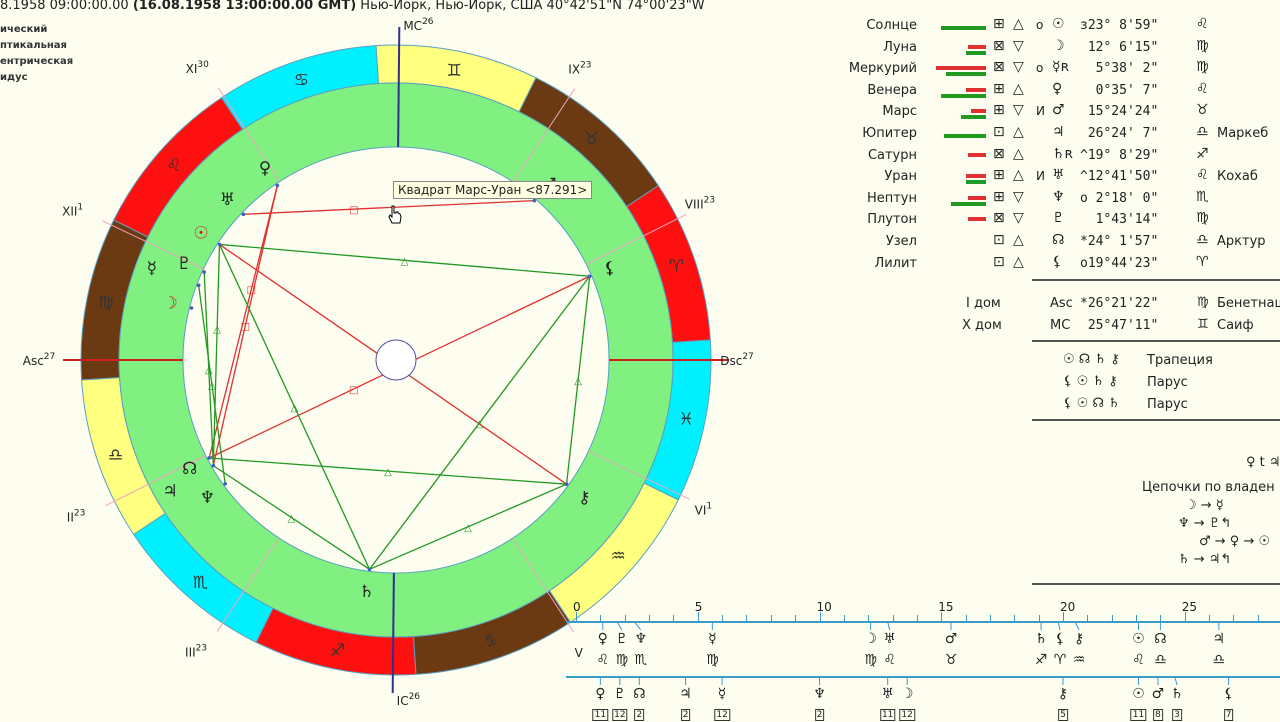  I want to click on sign-gemini-icon: ♊, so click(1203, 324).